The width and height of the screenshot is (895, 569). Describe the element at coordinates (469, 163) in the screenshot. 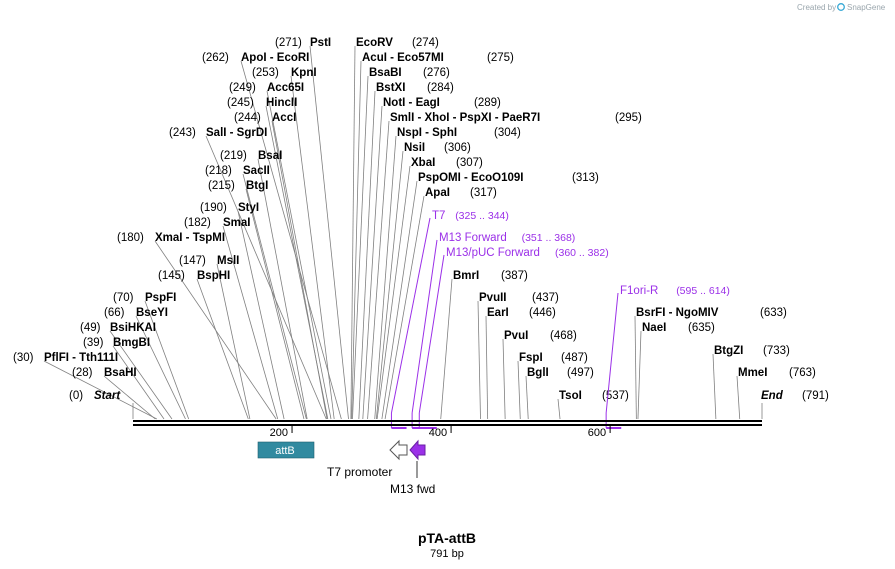

I see `enzyme-position: (307)` at that location.